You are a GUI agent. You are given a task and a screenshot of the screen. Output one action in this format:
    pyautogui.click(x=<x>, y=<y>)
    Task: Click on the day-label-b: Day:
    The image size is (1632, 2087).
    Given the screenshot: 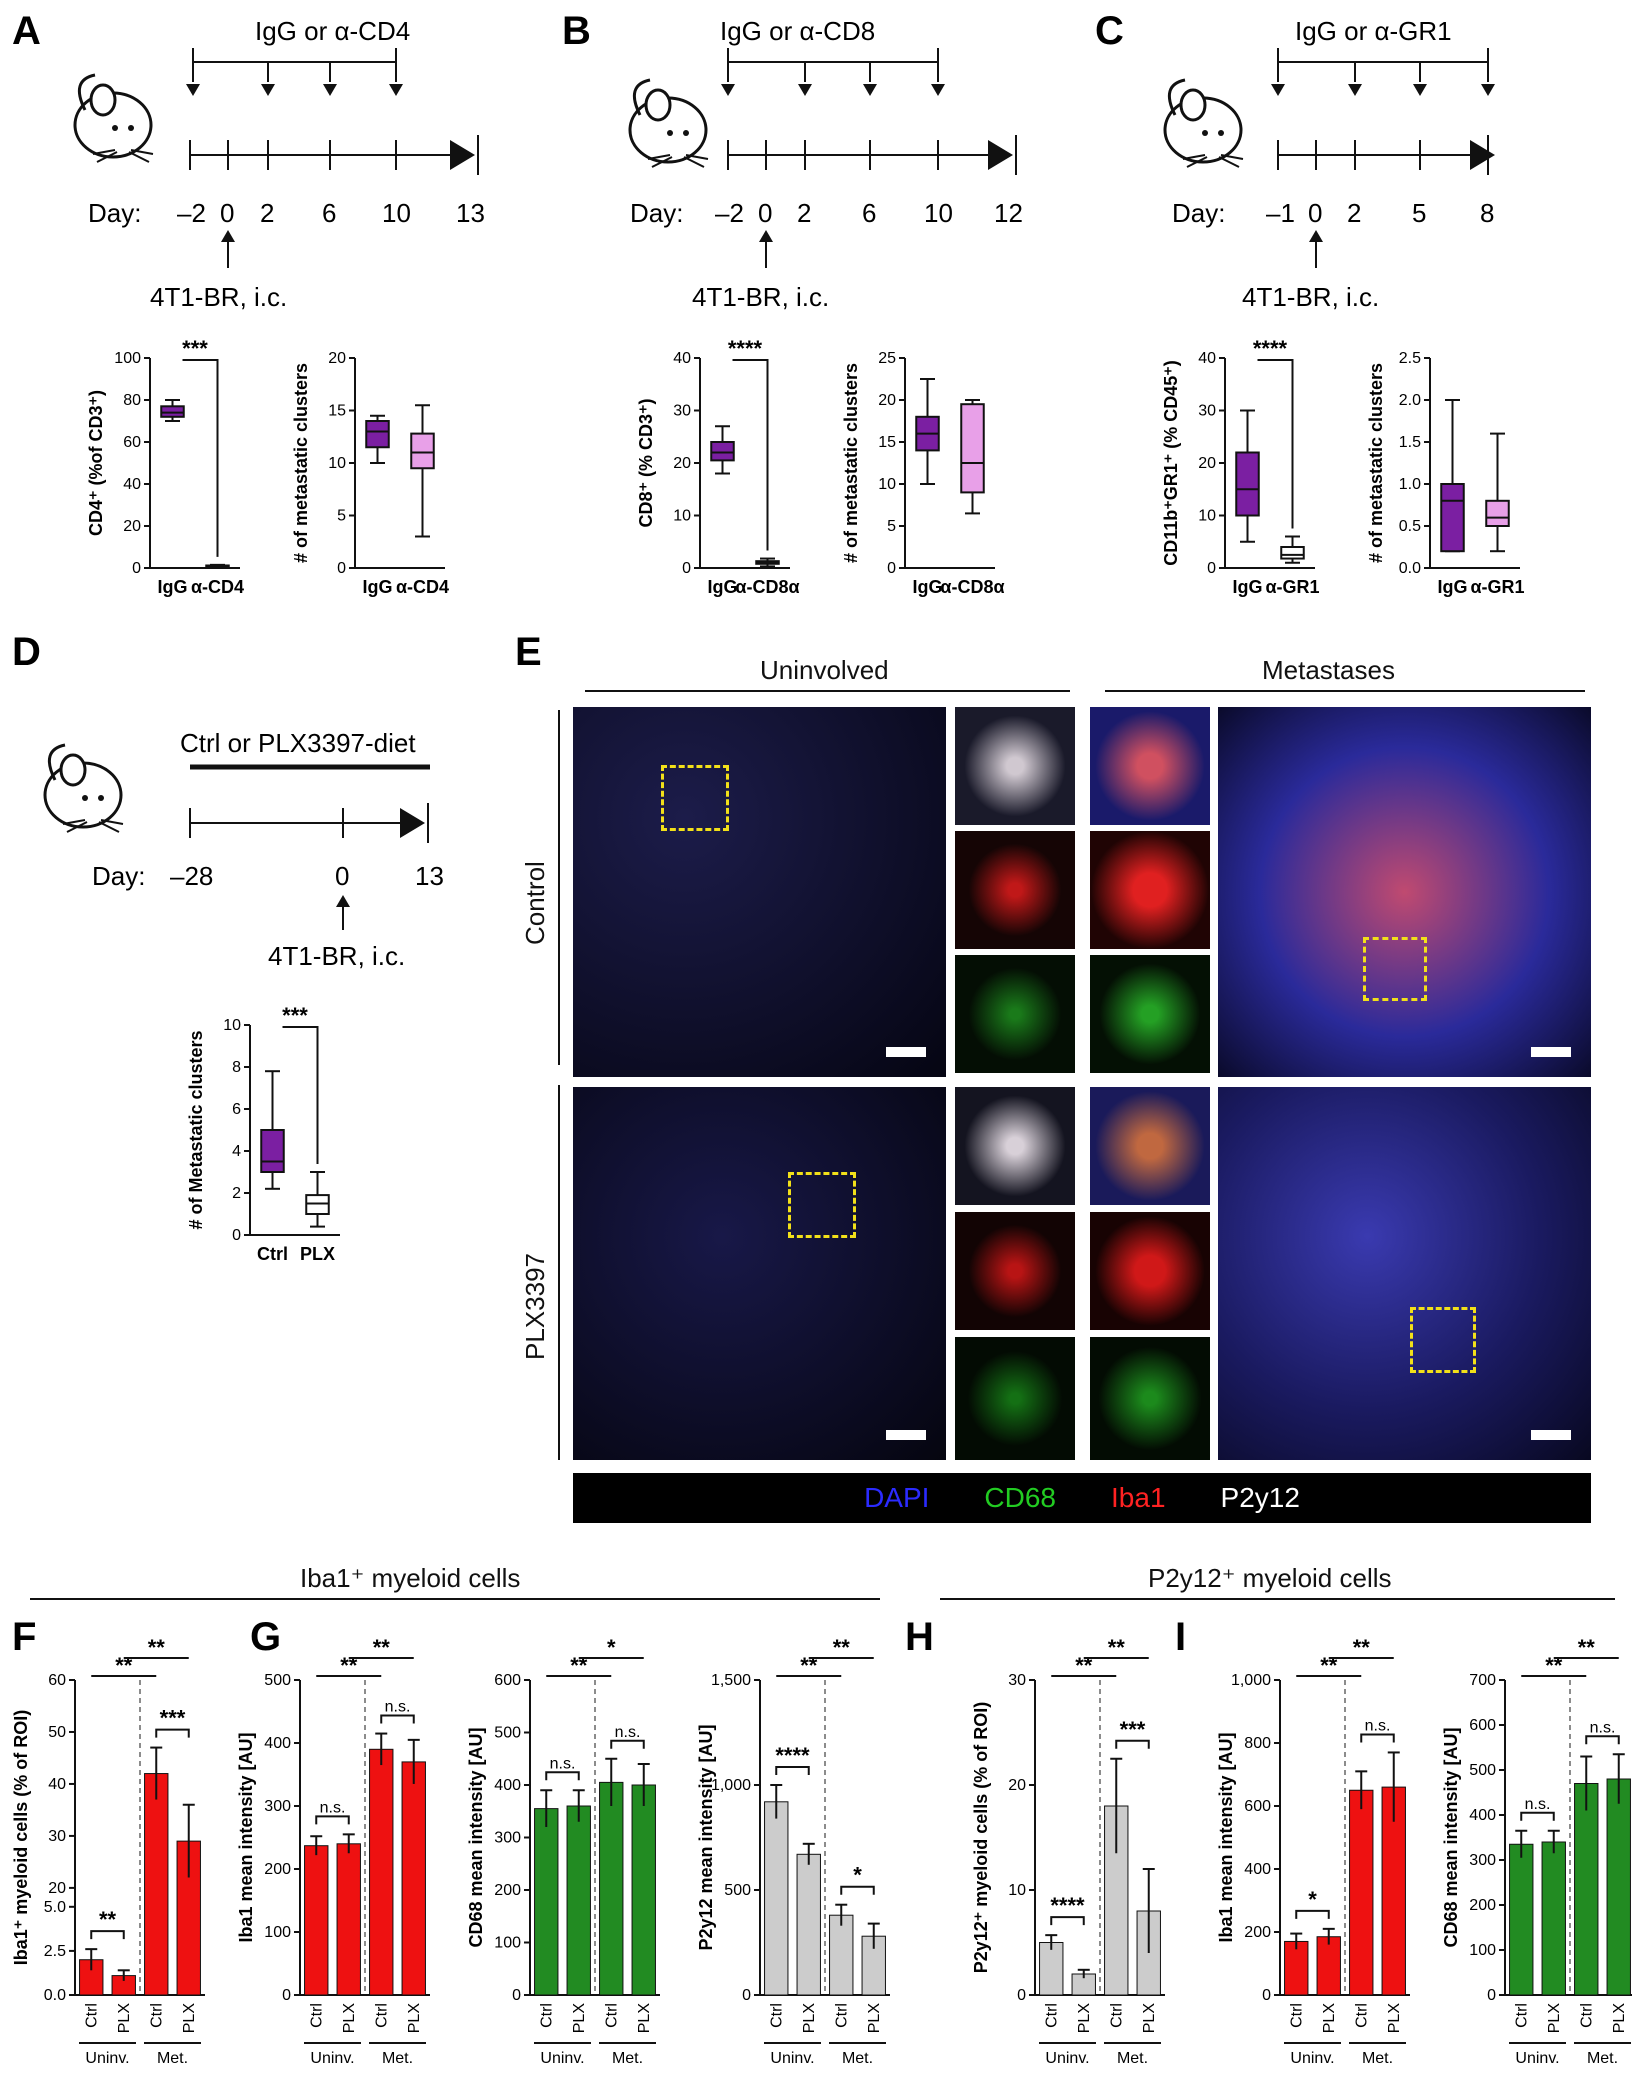 What is the action you would take?
    pyautogui.click(x=656, y=213)
    